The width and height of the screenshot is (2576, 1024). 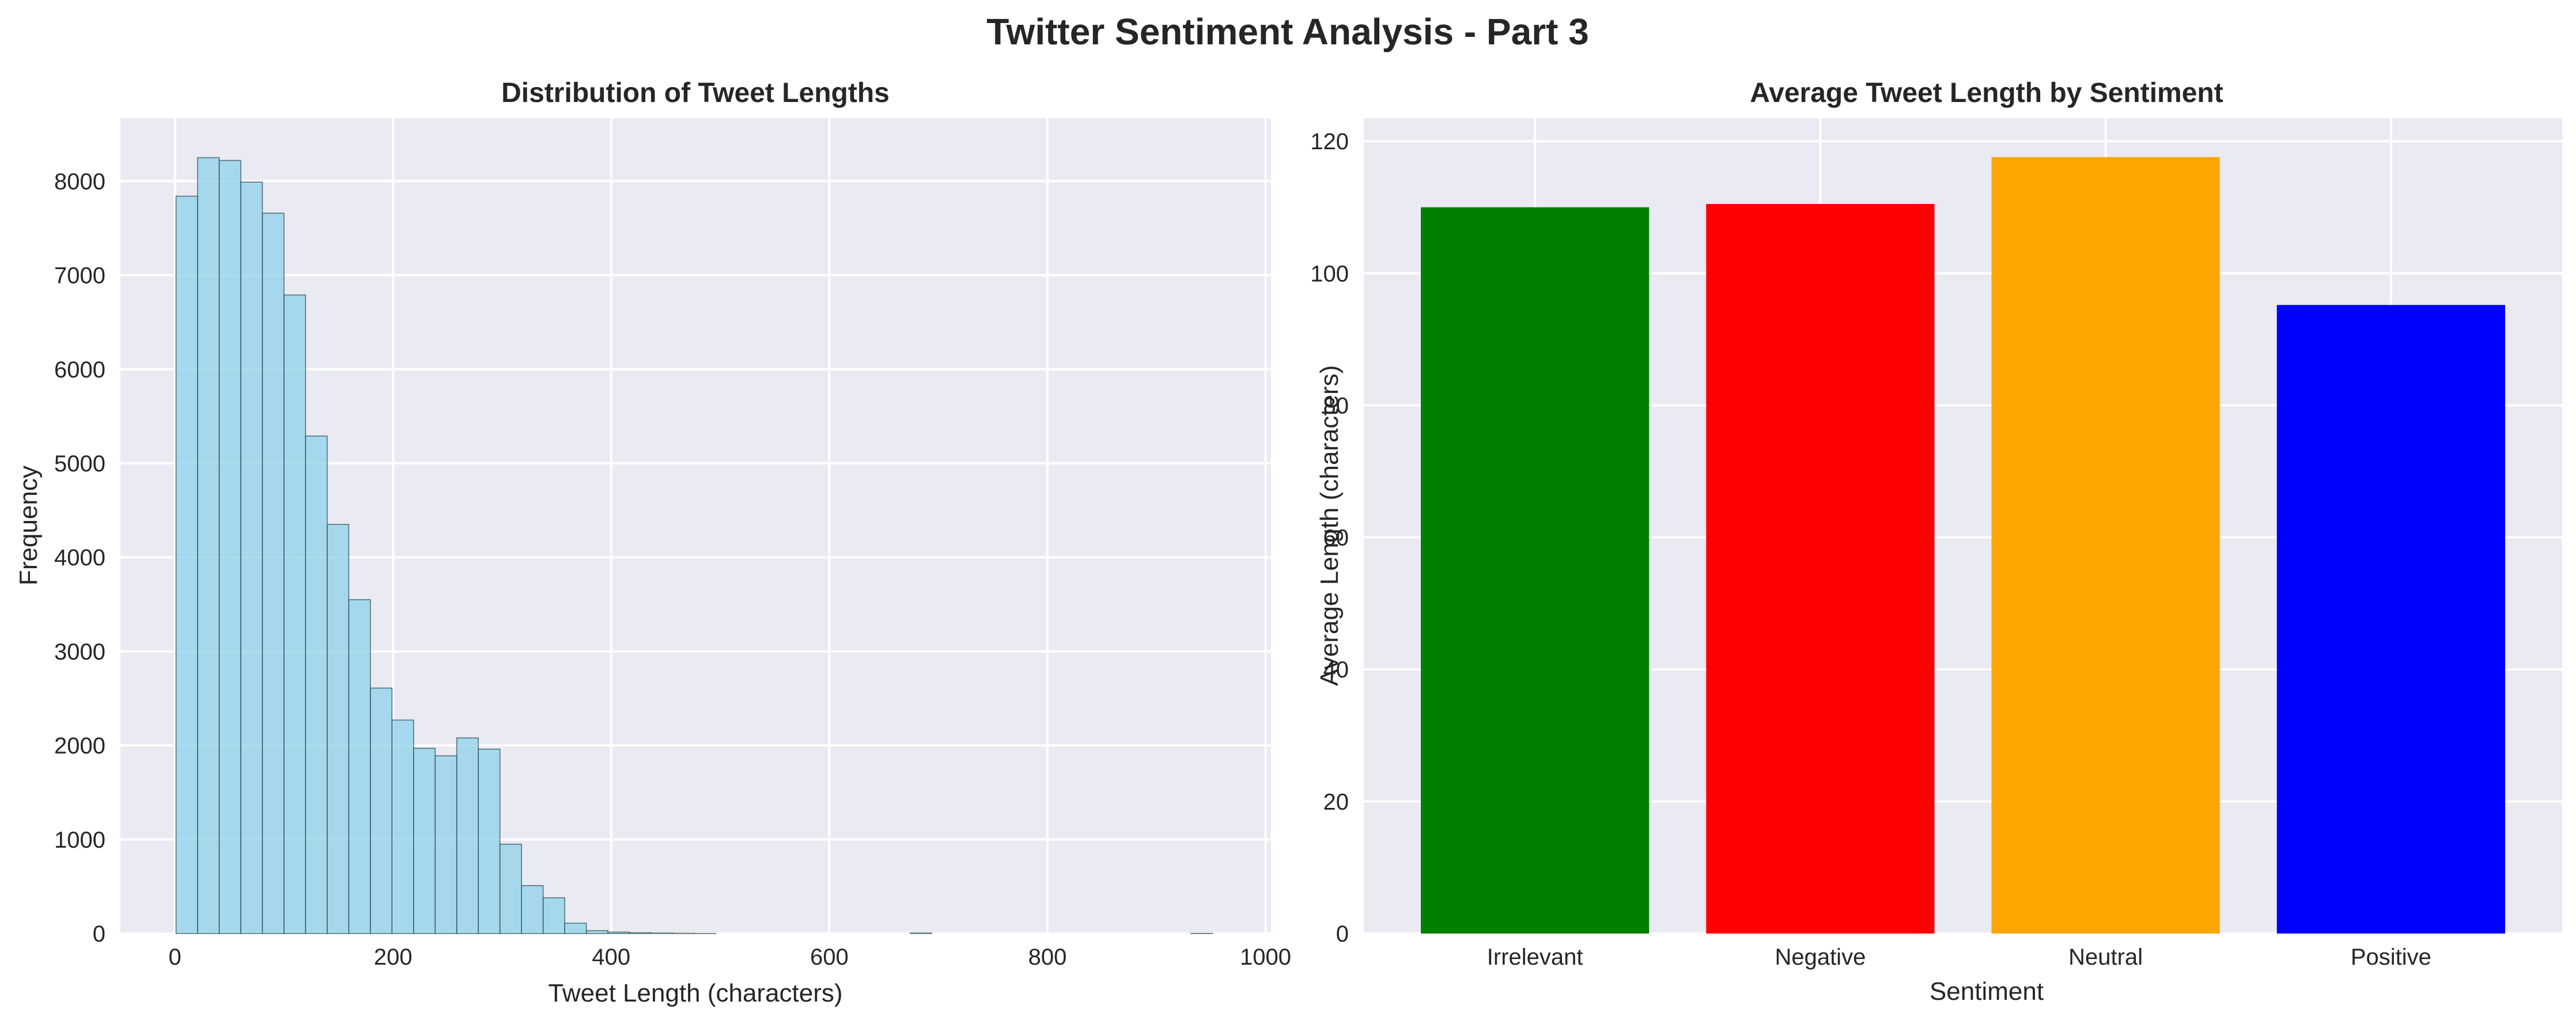 What do you see at coordinates (2105, 545) in the screenshot?
I see `bar-neutral` at bounding box center [2105, 545].